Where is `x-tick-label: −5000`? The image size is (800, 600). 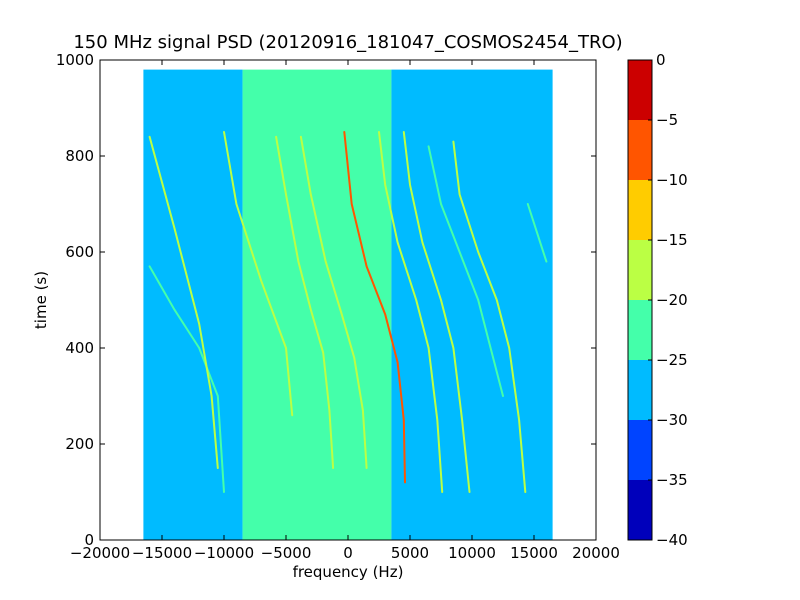 x-tick-label: −5000 is located at coordinates (286, 553).